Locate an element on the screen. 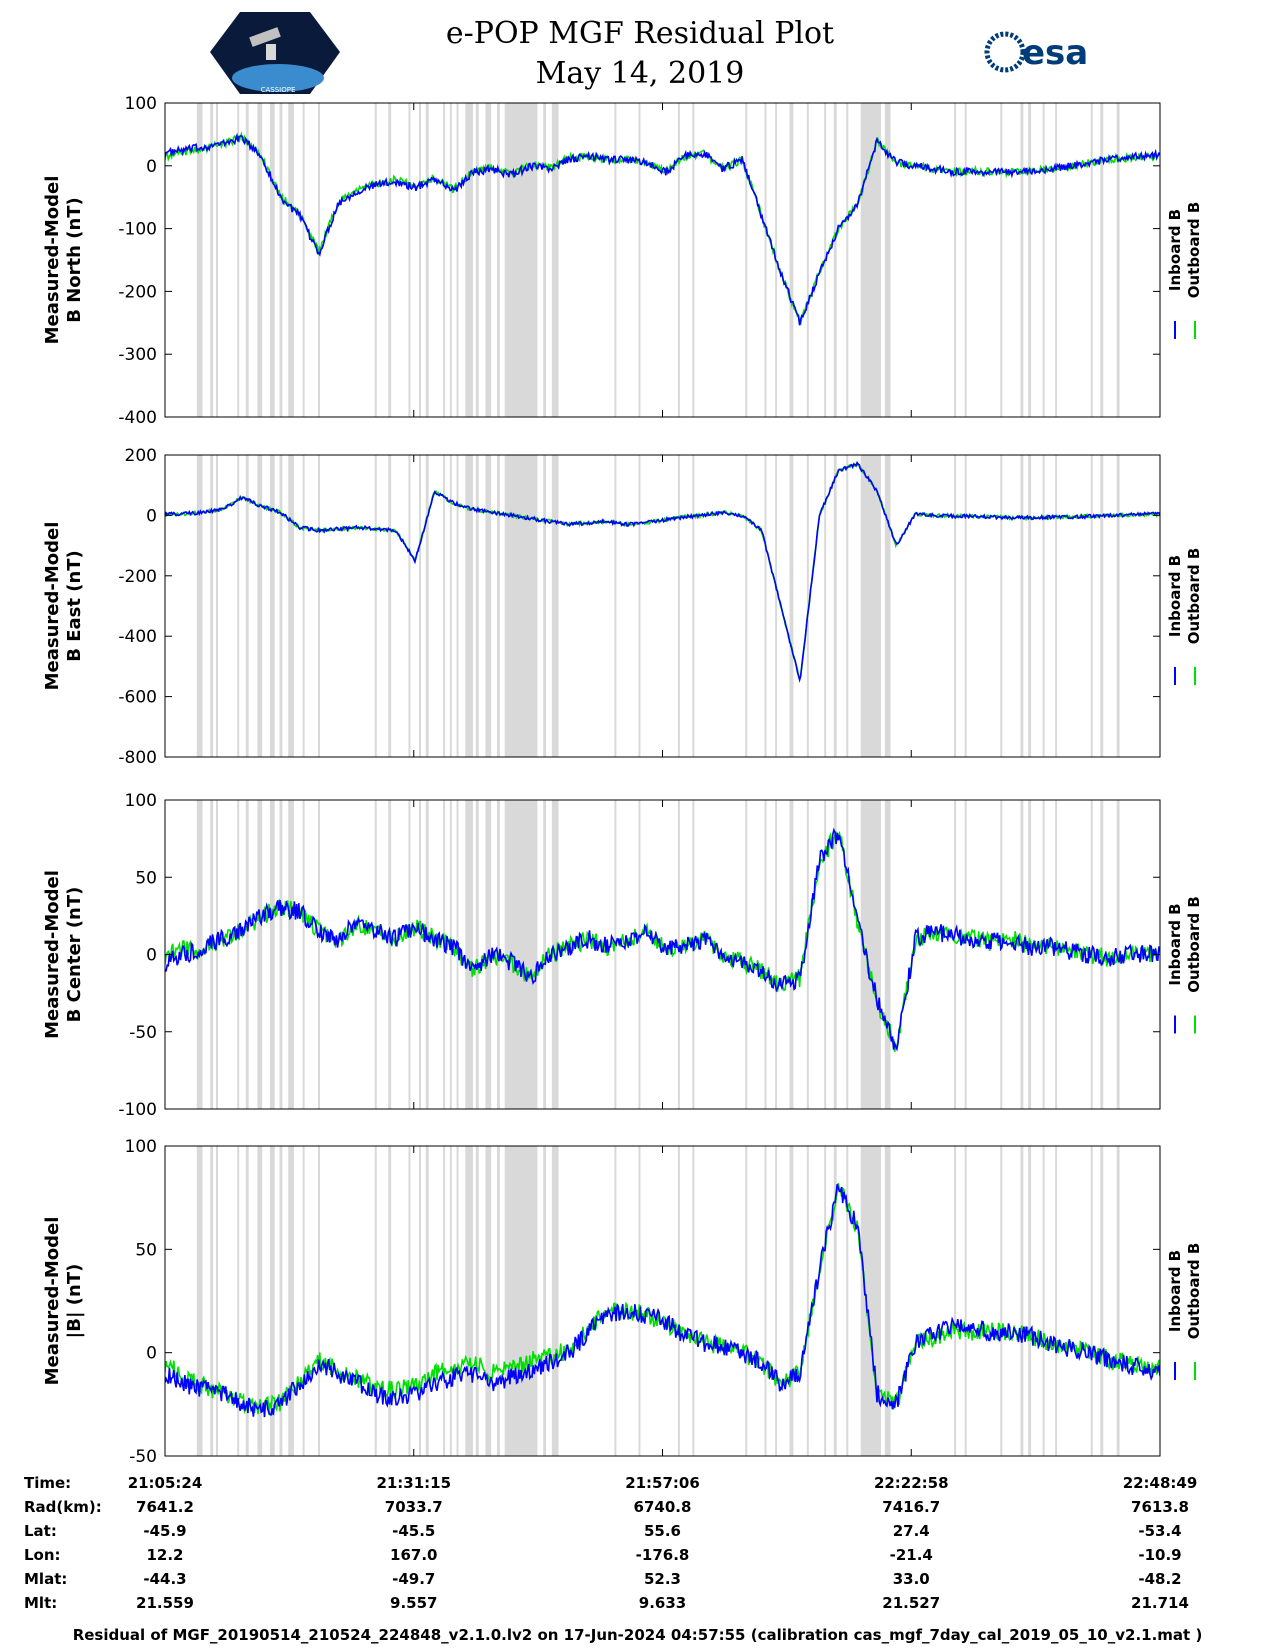 The width and height of the screenshot is (1275, 1650). y-tick-label: -200 is located at coordinates (137, 577).